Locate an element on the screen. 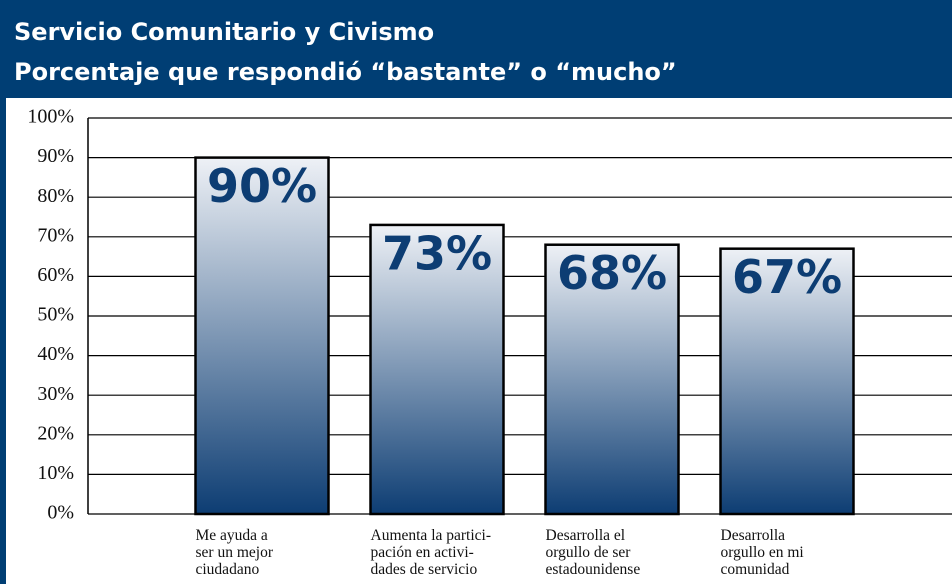 The image size is (952, 584). value-label: 73% is located at coordinates (437, 253).